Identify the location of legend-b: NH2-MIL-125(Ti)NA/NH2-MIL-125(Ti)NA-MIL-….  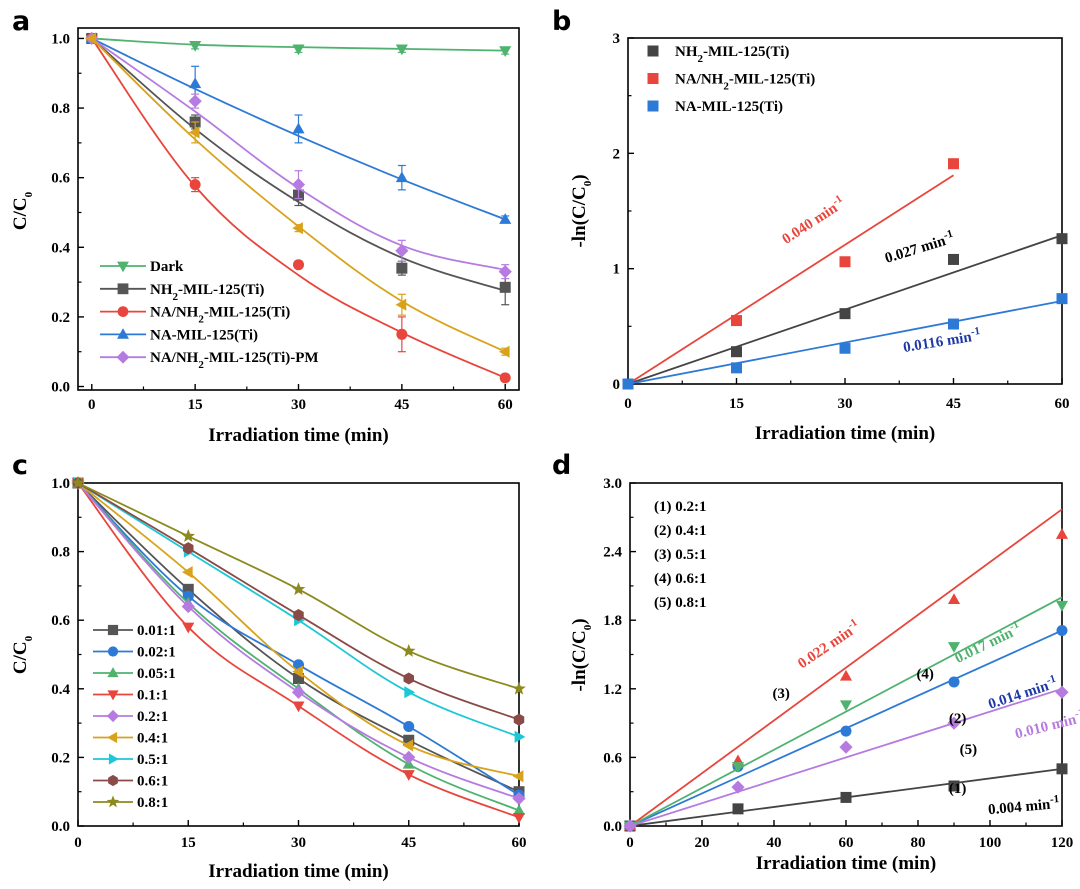
(731, 79).